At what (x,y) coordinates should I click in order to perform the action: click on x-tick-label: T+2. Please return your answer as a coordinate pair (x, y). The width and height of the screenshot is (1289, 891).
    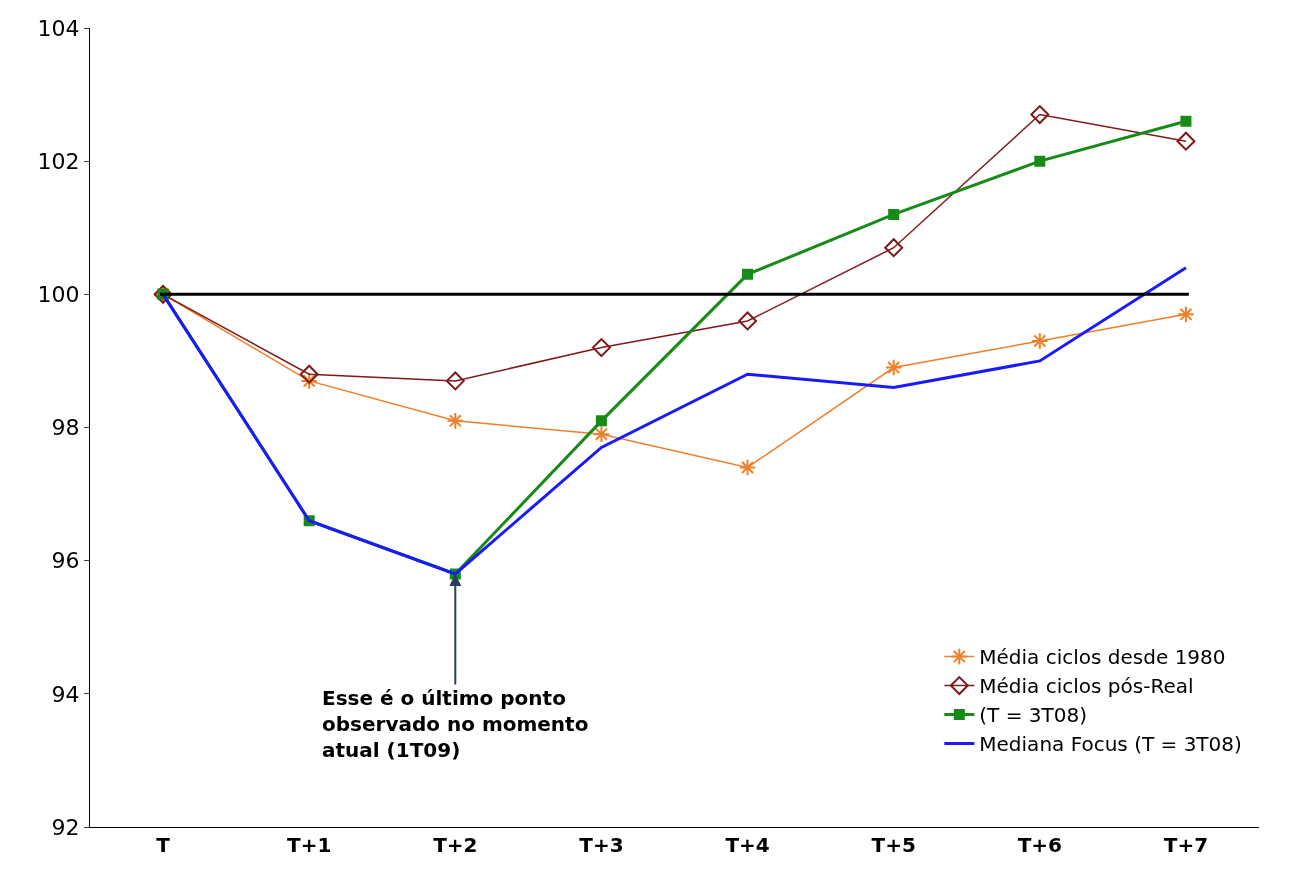
    Looking at the image, I should click on (455, 845).